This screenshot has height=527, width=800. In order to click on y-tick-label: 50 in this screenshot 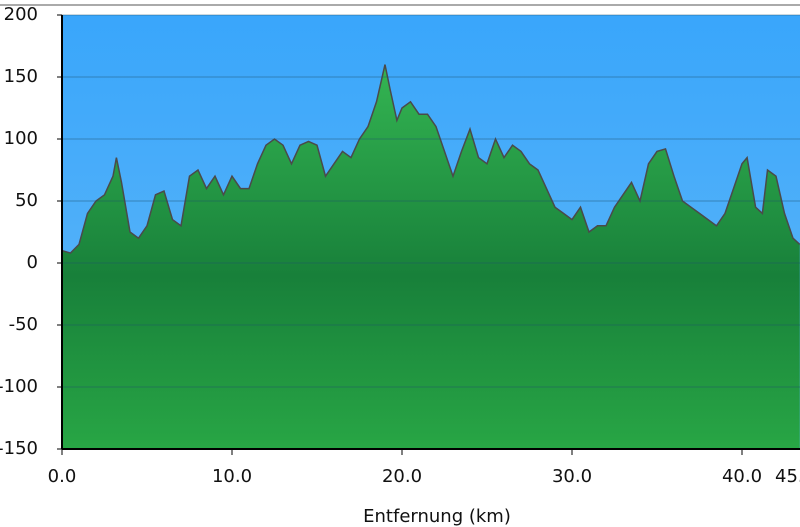, I will do `click(26, 200)`.